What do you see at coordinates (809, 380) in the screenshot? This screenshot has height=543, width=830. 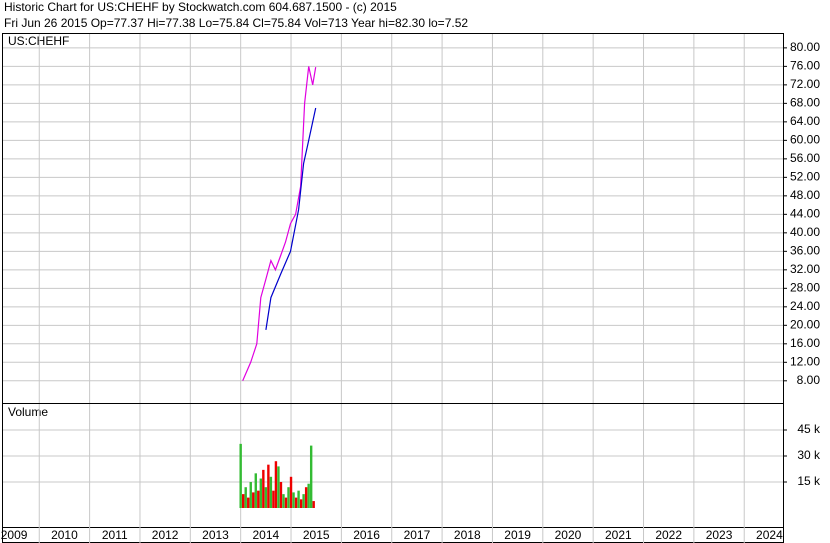 I see `y-tick-label: 8.00` at bounding box center [809, 380].